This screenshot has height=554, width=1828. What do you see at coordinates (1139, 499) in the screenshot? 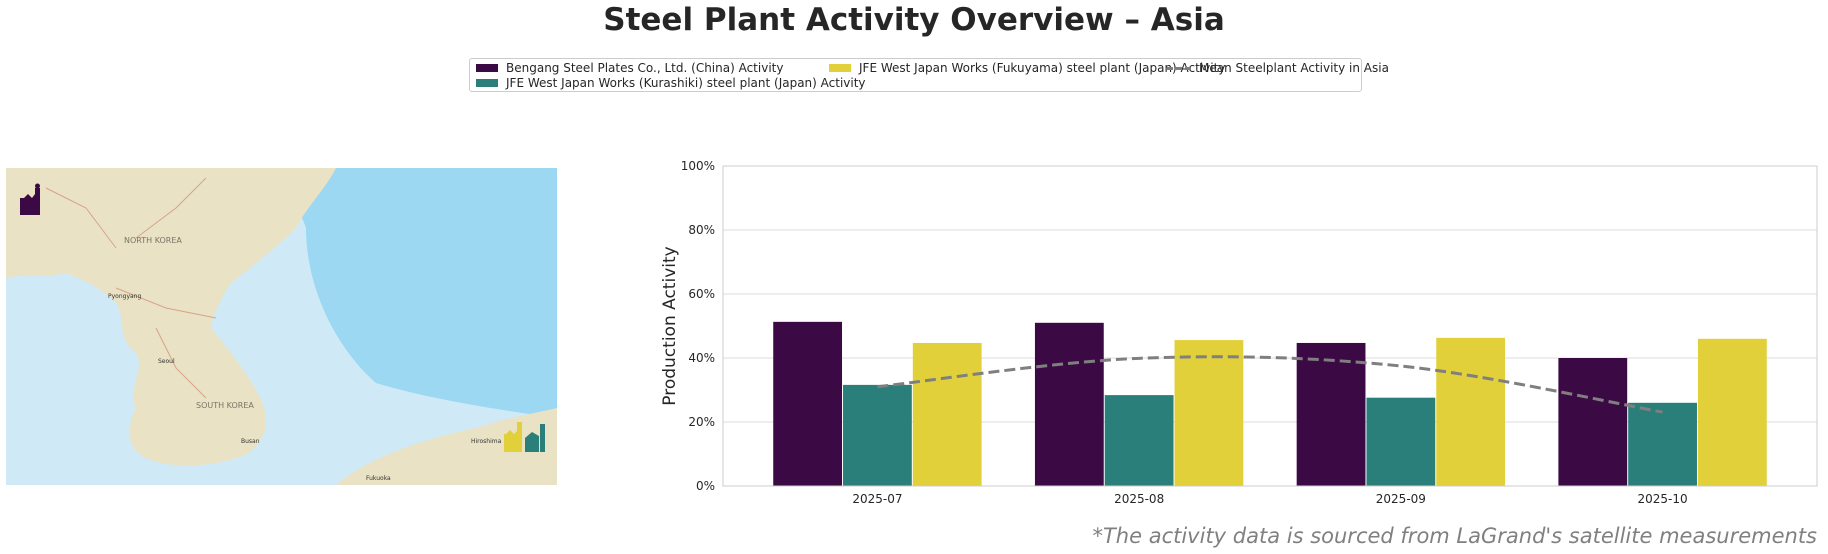
I see `x-tick-label: 2025-08` at bounding box center [1139, 499].